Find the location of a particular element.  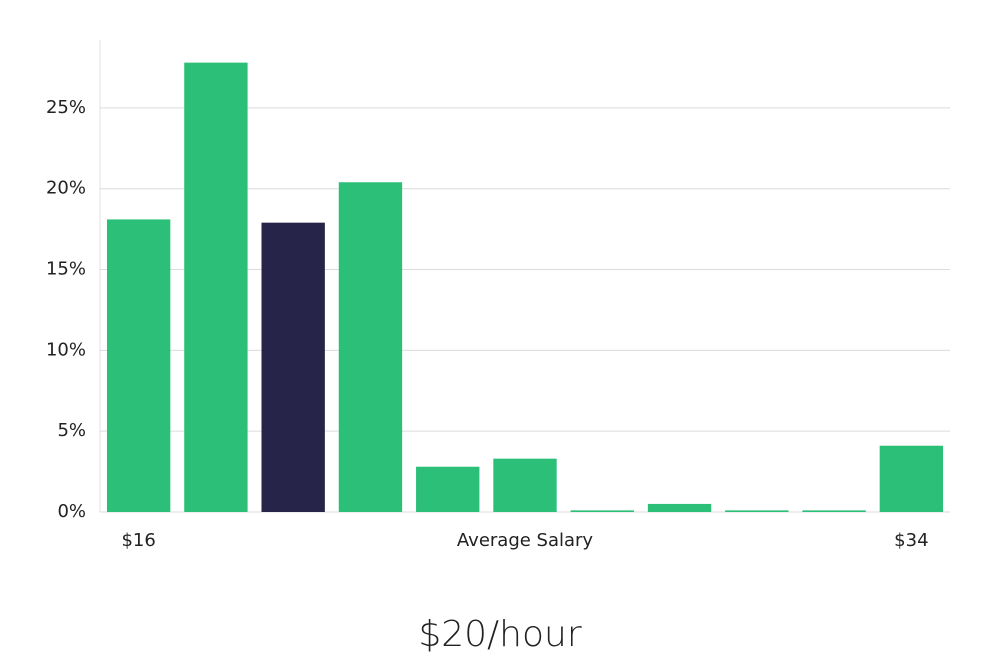

y-tick-label: 0% is located at coordinates (71, 511).